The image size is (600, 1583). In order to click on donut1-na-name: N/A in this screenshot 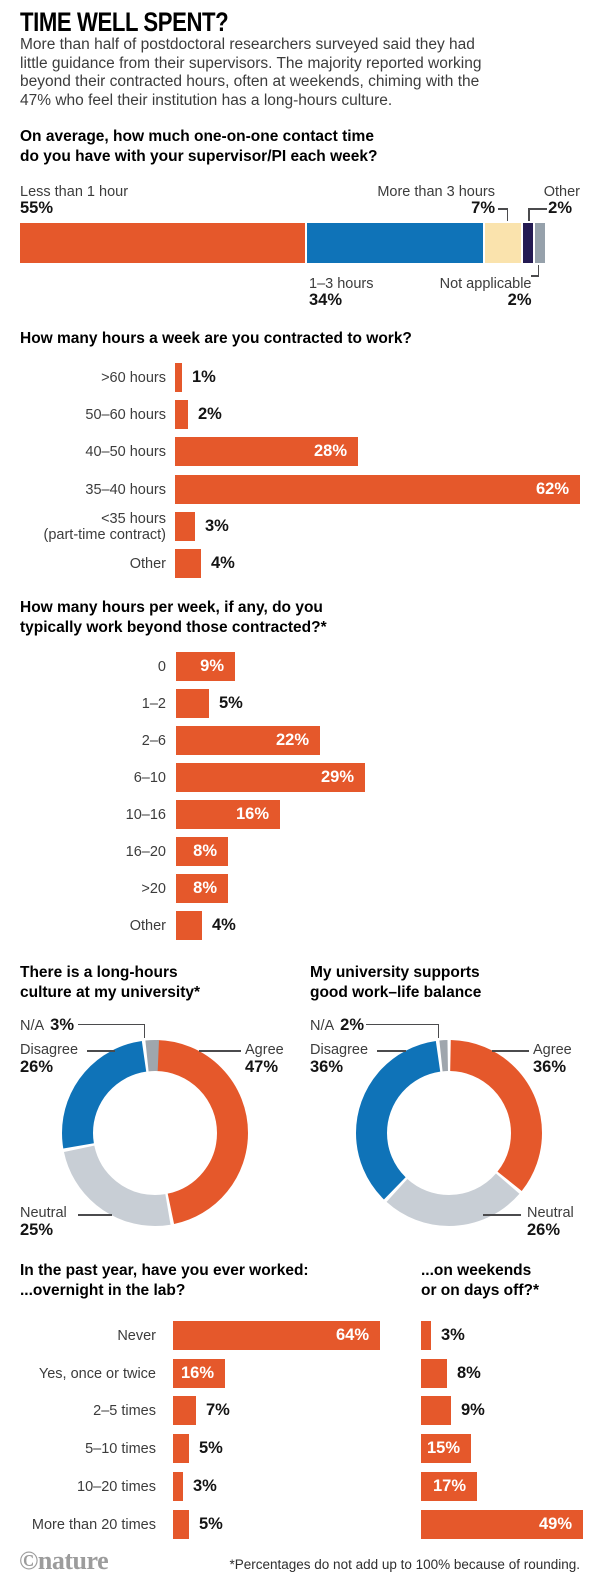, I will do `click(32, 1026)`.